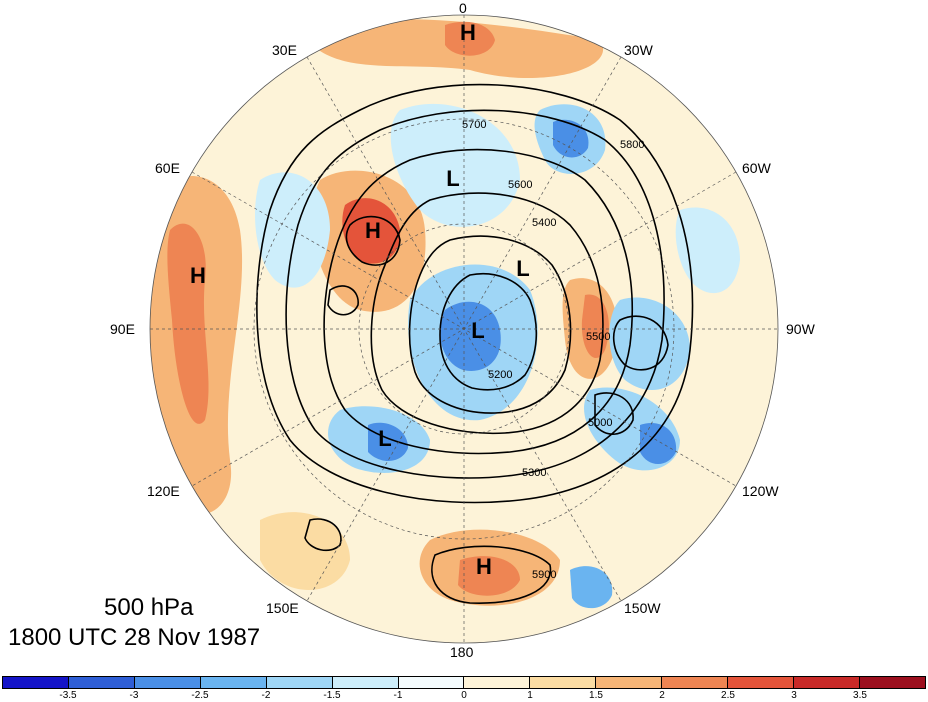 The width and height of the screenshot is (928, 702). I want to click on colorbar-tick-label: 2, so click(662, 695).